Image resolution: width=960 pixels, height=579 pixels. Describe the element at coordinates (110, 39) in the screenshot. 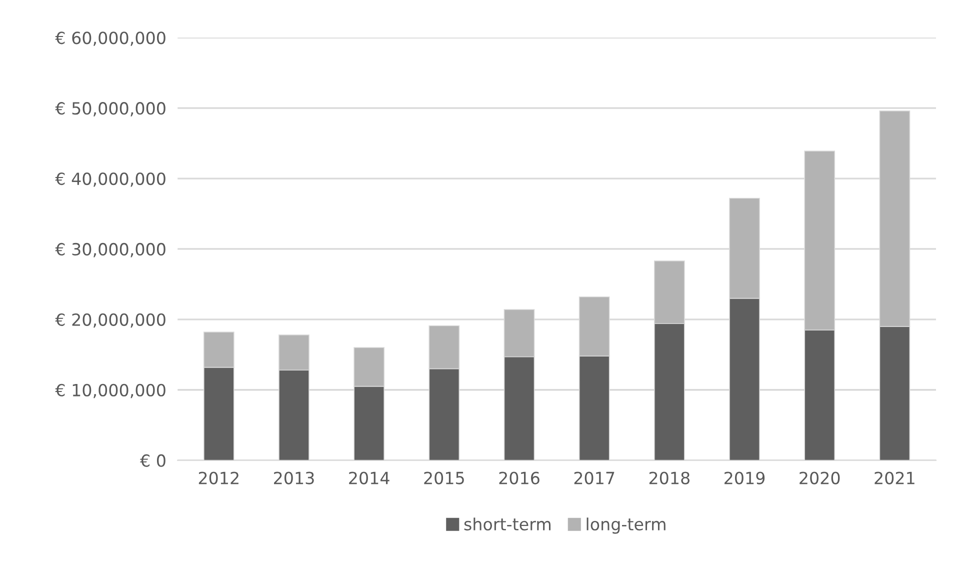

I see `y-tick-label: € 60,000,000` at that location.